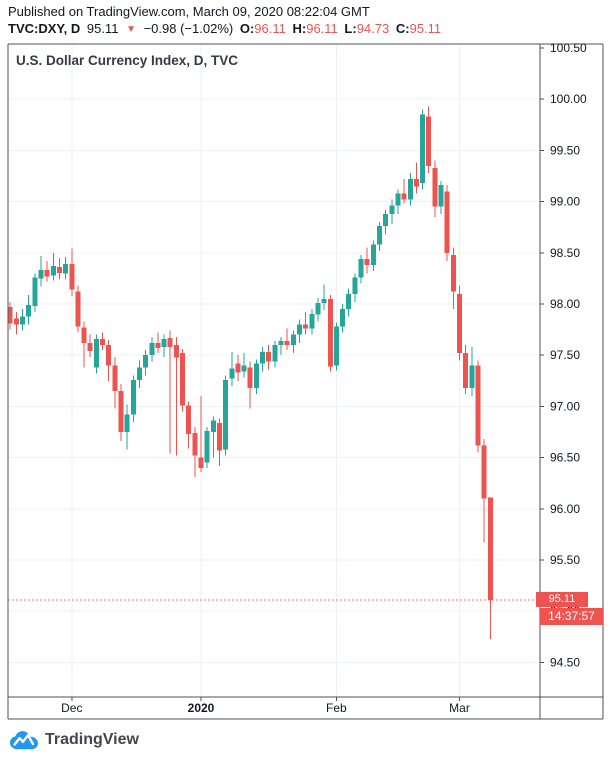 The height and width of the screenshot is (761, 611). I want to click on time-axis, so click(274, 708).